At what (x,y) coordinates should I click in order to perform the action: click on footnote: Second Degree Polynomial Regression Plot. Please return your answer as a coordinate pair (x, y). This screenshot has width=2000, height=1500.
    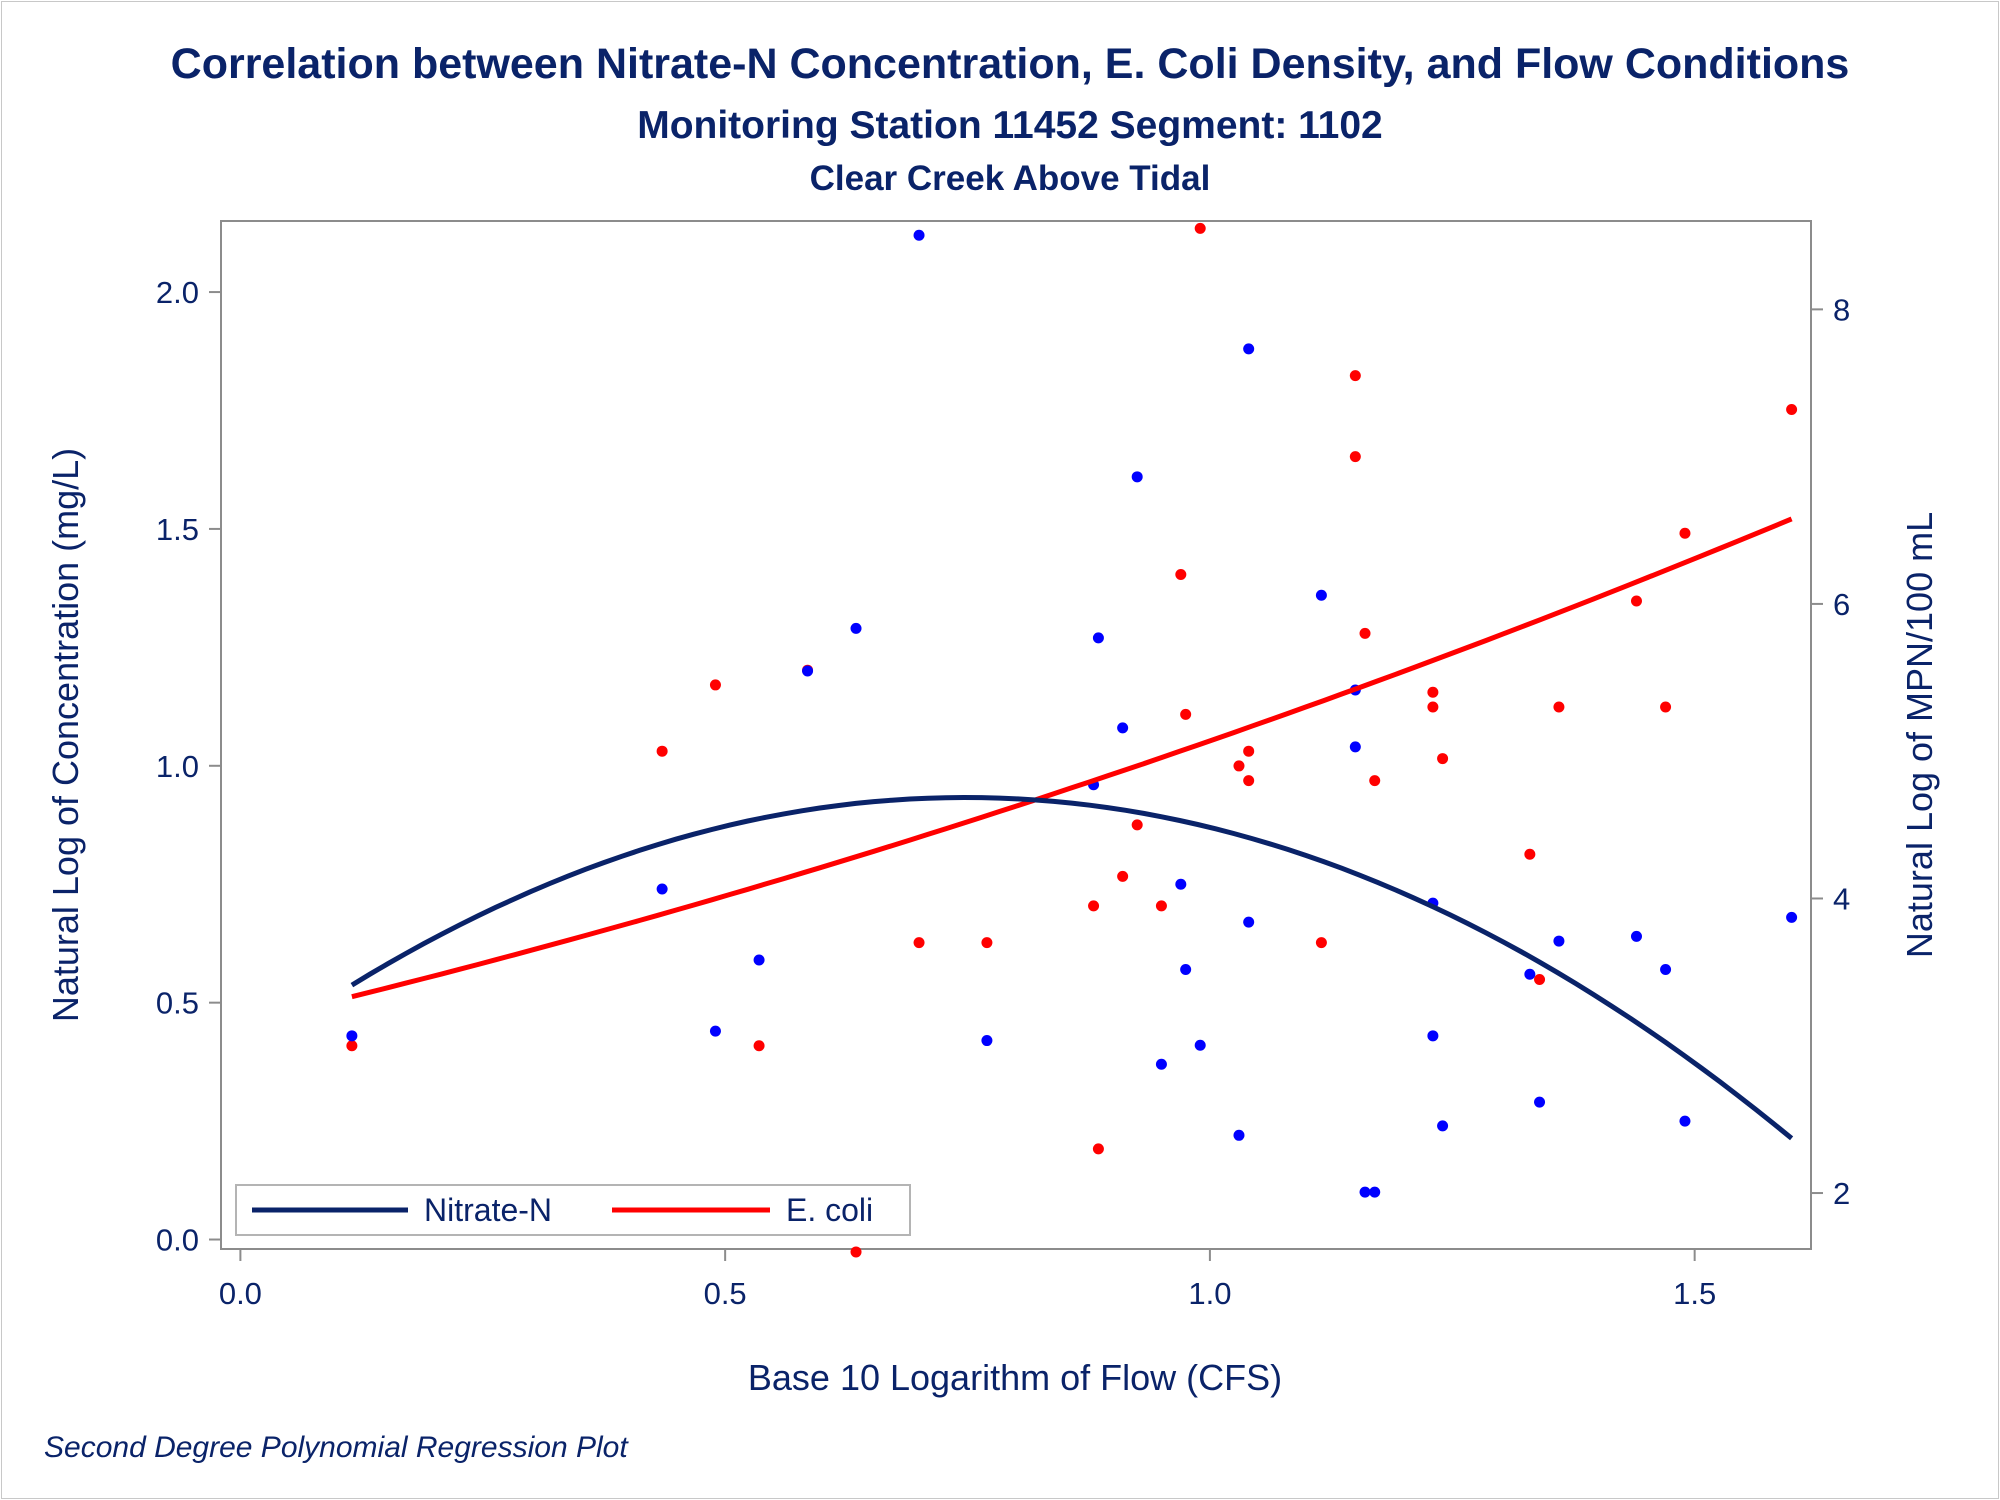
    Looking at the image, I should click on (336, 1447).